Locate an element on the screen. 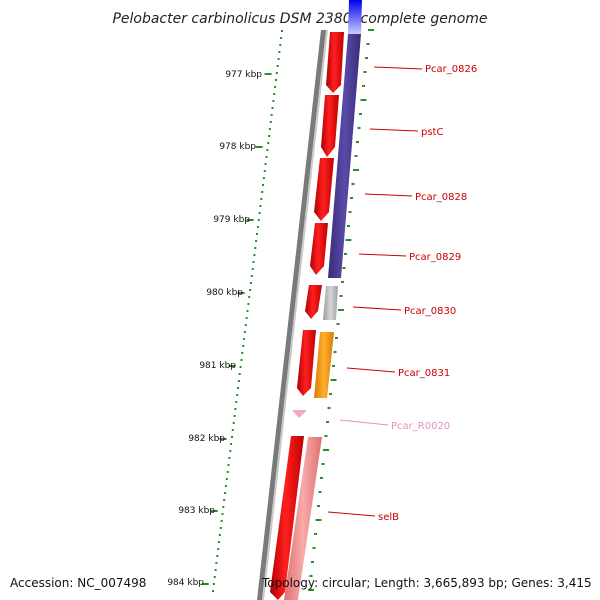 The width and height of the screenshot is (600, 600). rna-feature-pcar-r0020 is located at coordinates (299, 414).